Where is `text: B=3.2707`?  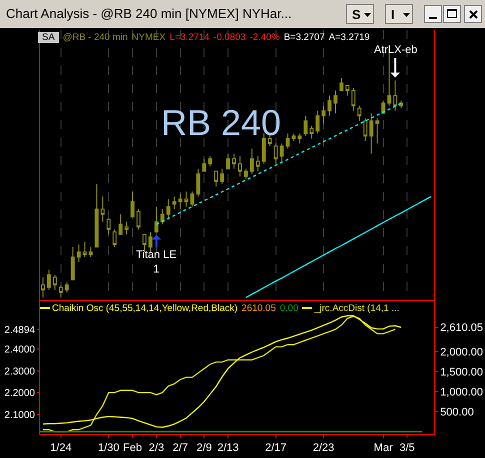 text: B=3.2707 is located at coordinates (304, 37).